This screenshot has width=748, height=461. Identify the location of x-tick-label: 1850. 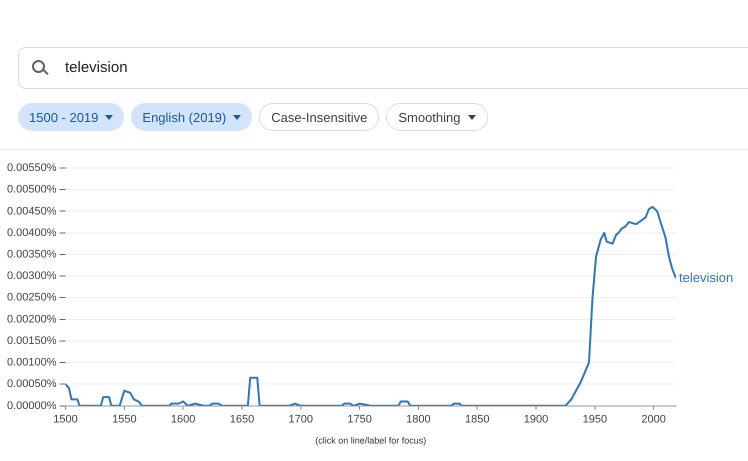
(477, 419).